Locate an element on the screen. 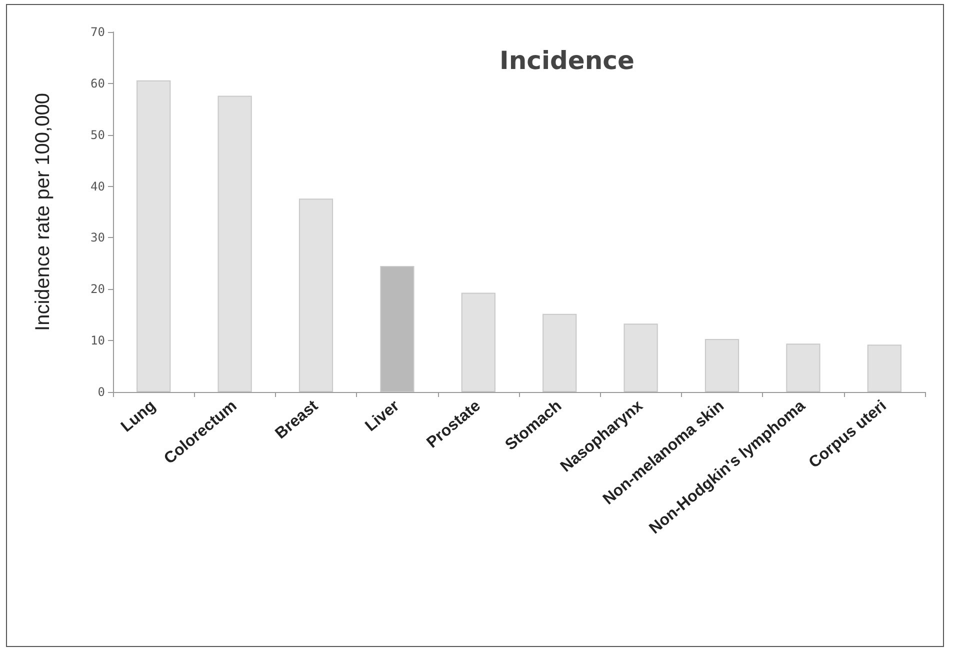  y-tick-label: 40 is located at coordinates (97, 186).